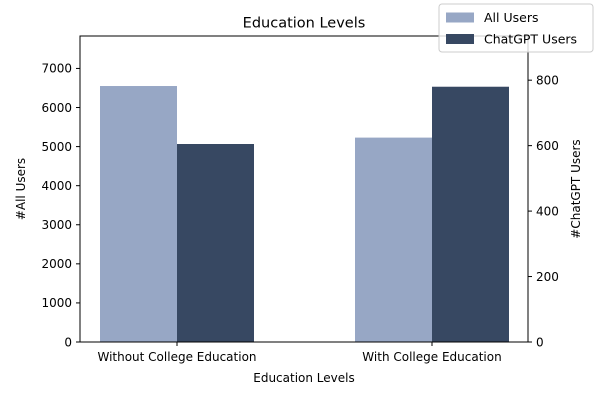 The width and height of the screenshot is (600, 400). Describe the element at coordinates (304, 24) in the screenshot. I see `chart-title: Education Levels` at that location.